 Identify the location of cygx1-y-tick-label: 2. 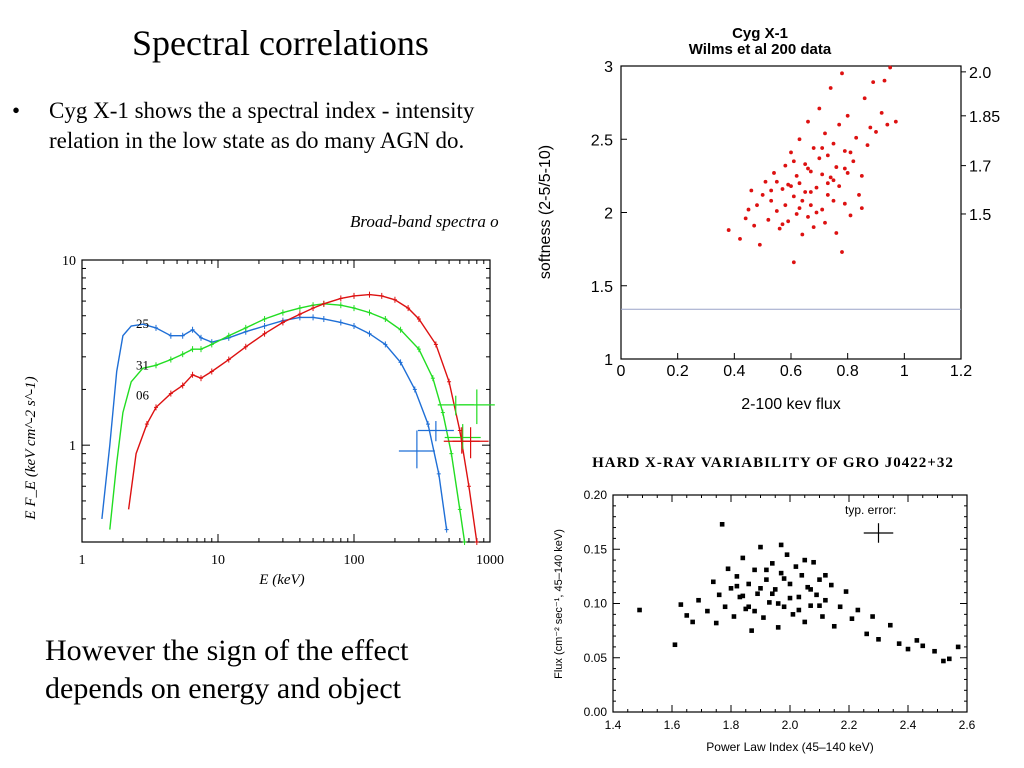
(608, 214).